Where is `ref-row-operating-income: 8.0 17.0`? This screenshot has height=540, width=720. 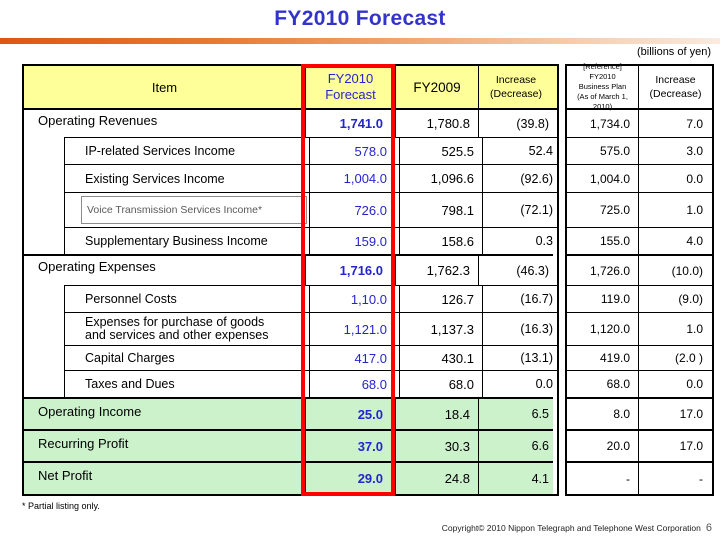 ref-row-operating-income: 8.0 17.0 is located at coordinates (639, 413).